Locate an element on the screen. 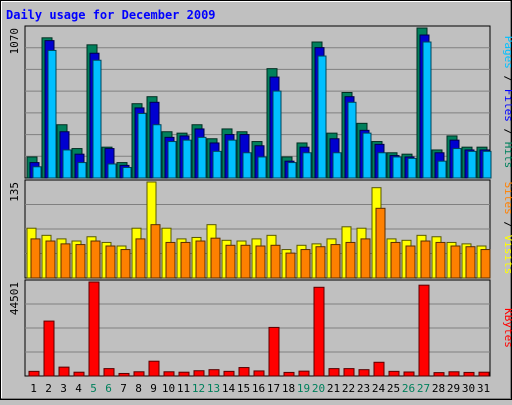 The width and height of the screenshot is (512, 405). x-tick-label: 13 is located at coordinates (213, 388).